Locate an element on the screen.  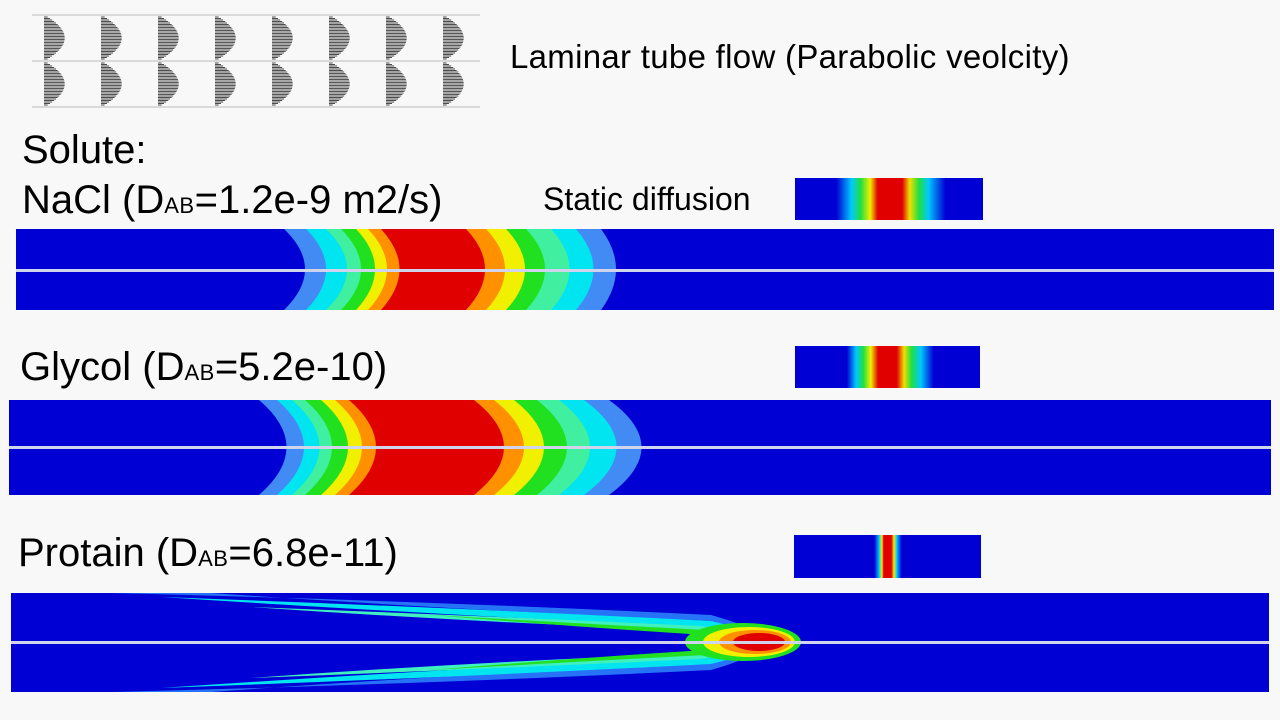
glycol-value: =5.2e-10) is located at coordinates (301, 367).